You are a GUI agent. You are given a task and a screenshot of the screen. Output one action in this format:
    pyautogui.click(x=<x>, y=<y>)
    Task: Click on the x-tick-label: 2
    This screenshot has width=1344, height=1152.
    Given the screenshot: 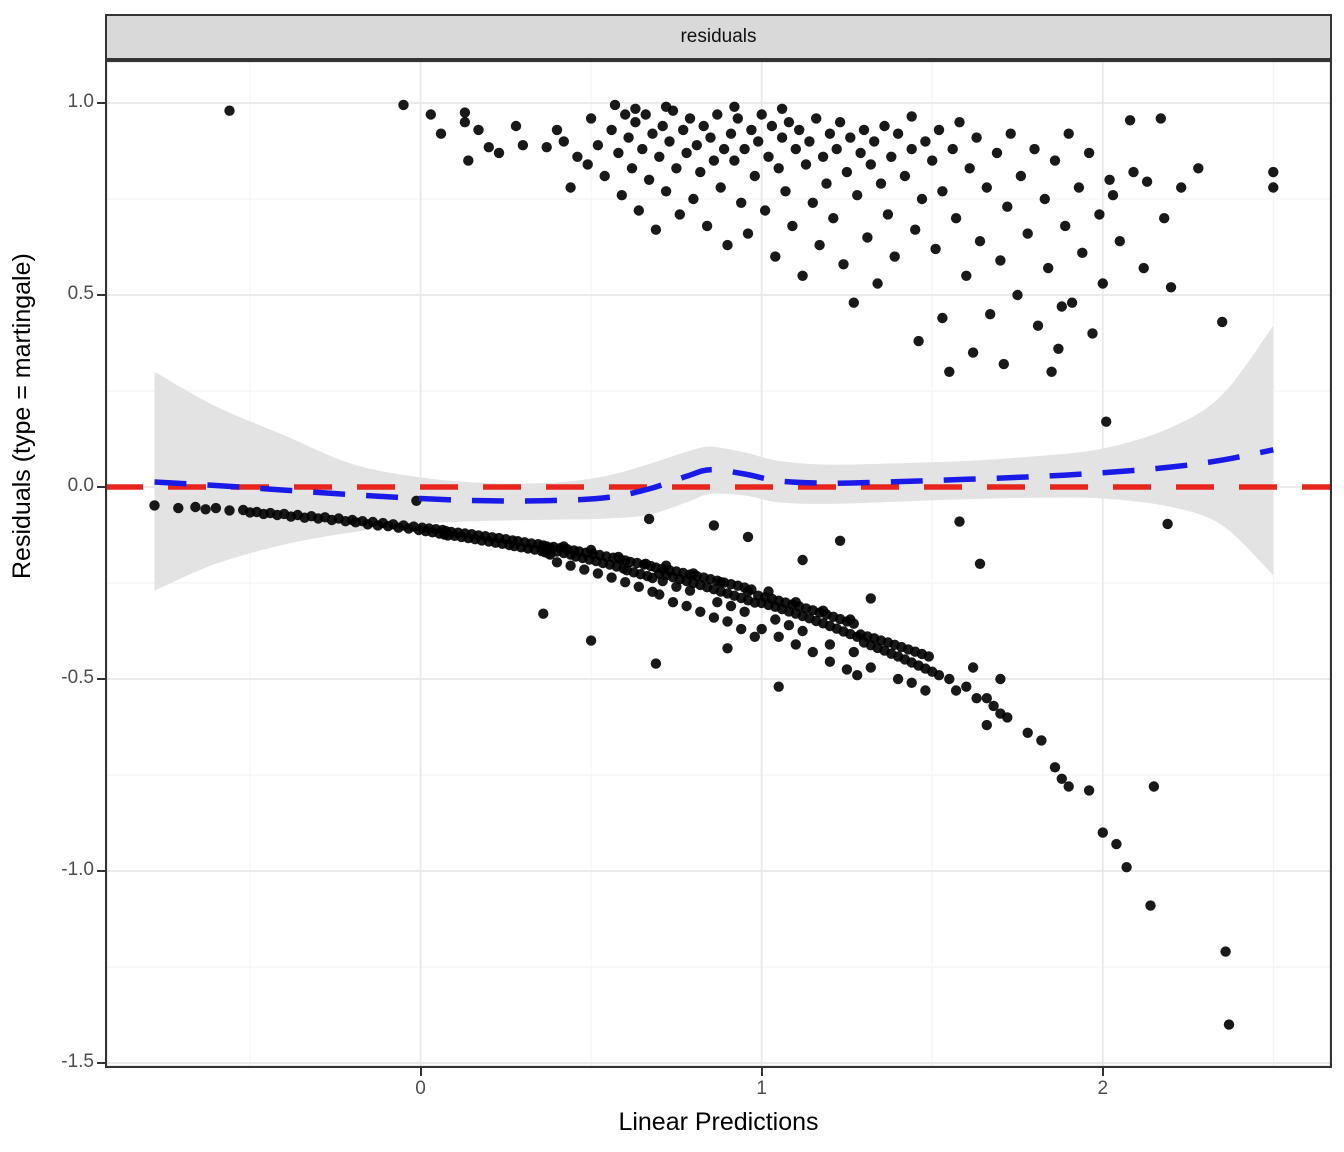 What is the action you would take?
    pyautogui.click(x=1103, y=1088)
    